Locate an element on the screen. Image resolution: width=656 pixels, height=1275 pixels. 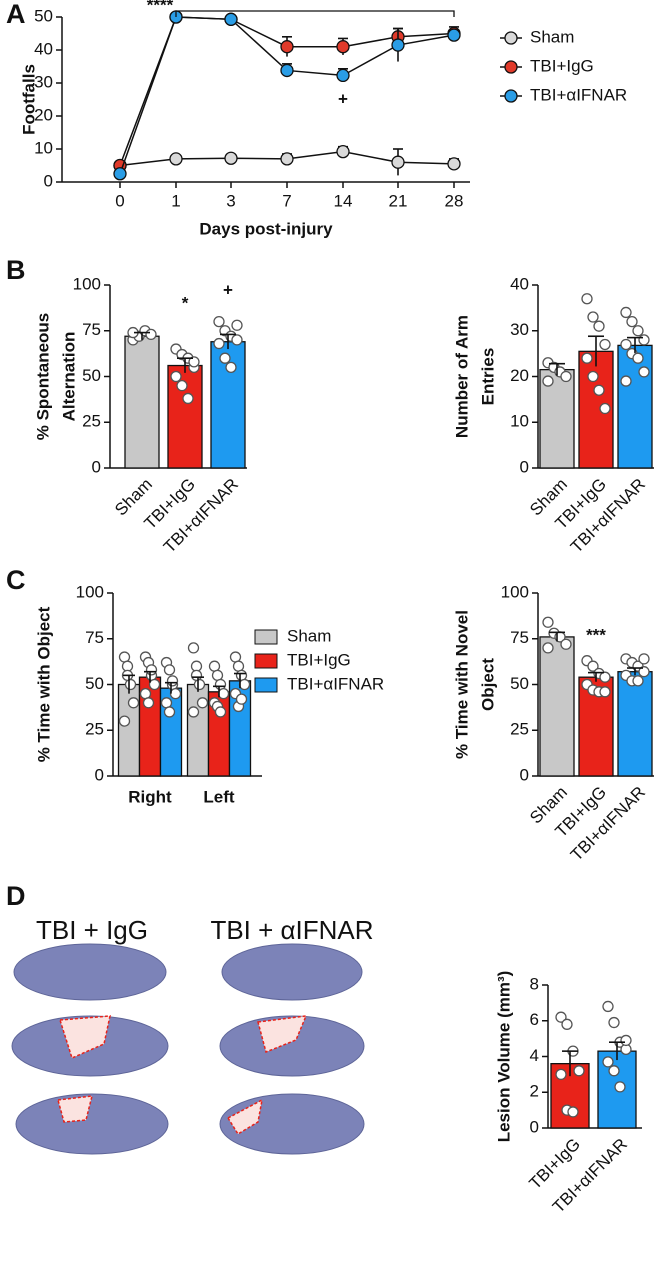
y-axis-label: % Spontaneous is located at coordinates (42, 377).